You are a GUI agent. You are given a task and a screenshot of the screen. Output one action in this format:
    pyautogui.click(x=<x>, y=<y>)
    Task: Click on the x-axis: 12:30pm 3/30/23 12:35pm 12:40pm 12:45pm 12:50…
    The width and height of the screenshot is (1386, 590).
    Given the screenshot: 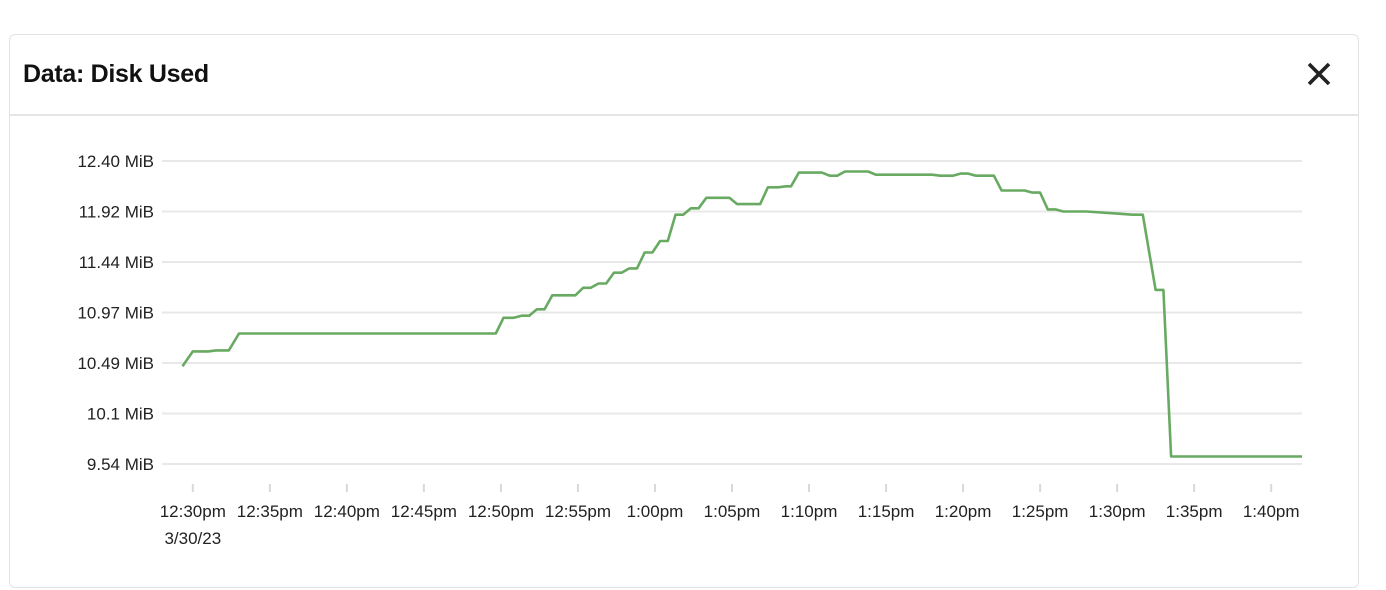 What is the action you would take?
    pyautogui.click(x=730, y=516)
    